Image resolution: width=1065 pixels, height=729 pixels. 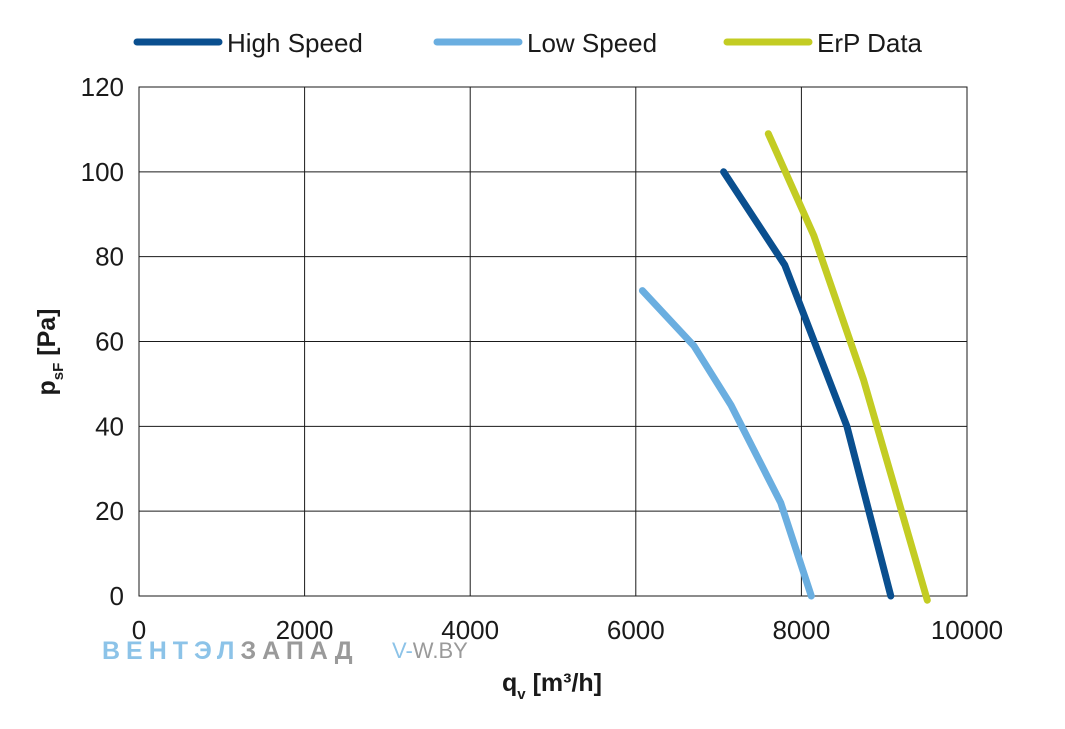 I want to click on y-tick-labels: 0 20 40 60 80 100 120, so click(x=102, y=341).